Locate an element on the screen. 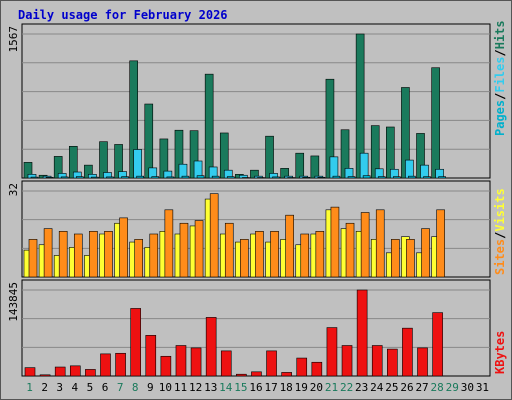  x-tick-label: 18 is located at coordinates (286, 387).